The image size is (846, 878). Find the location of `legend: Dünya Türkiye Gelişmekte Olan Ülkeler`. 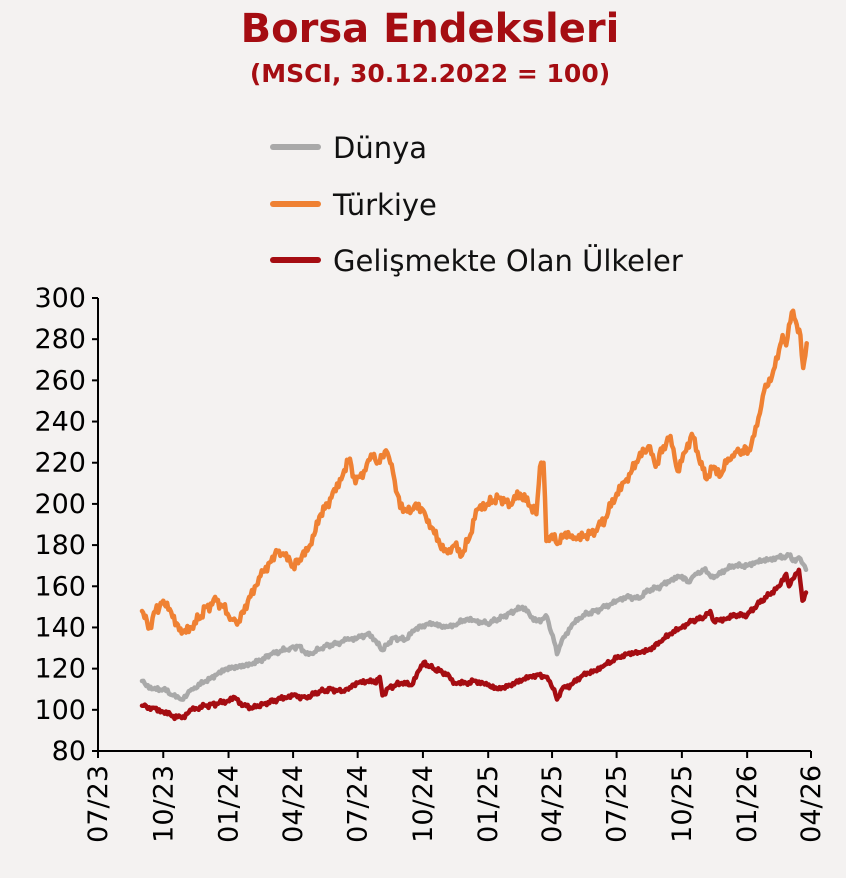

legend: Dünya Türkiye Gelişmekte Olan Ülkeler is located at coordinates (476, 204).